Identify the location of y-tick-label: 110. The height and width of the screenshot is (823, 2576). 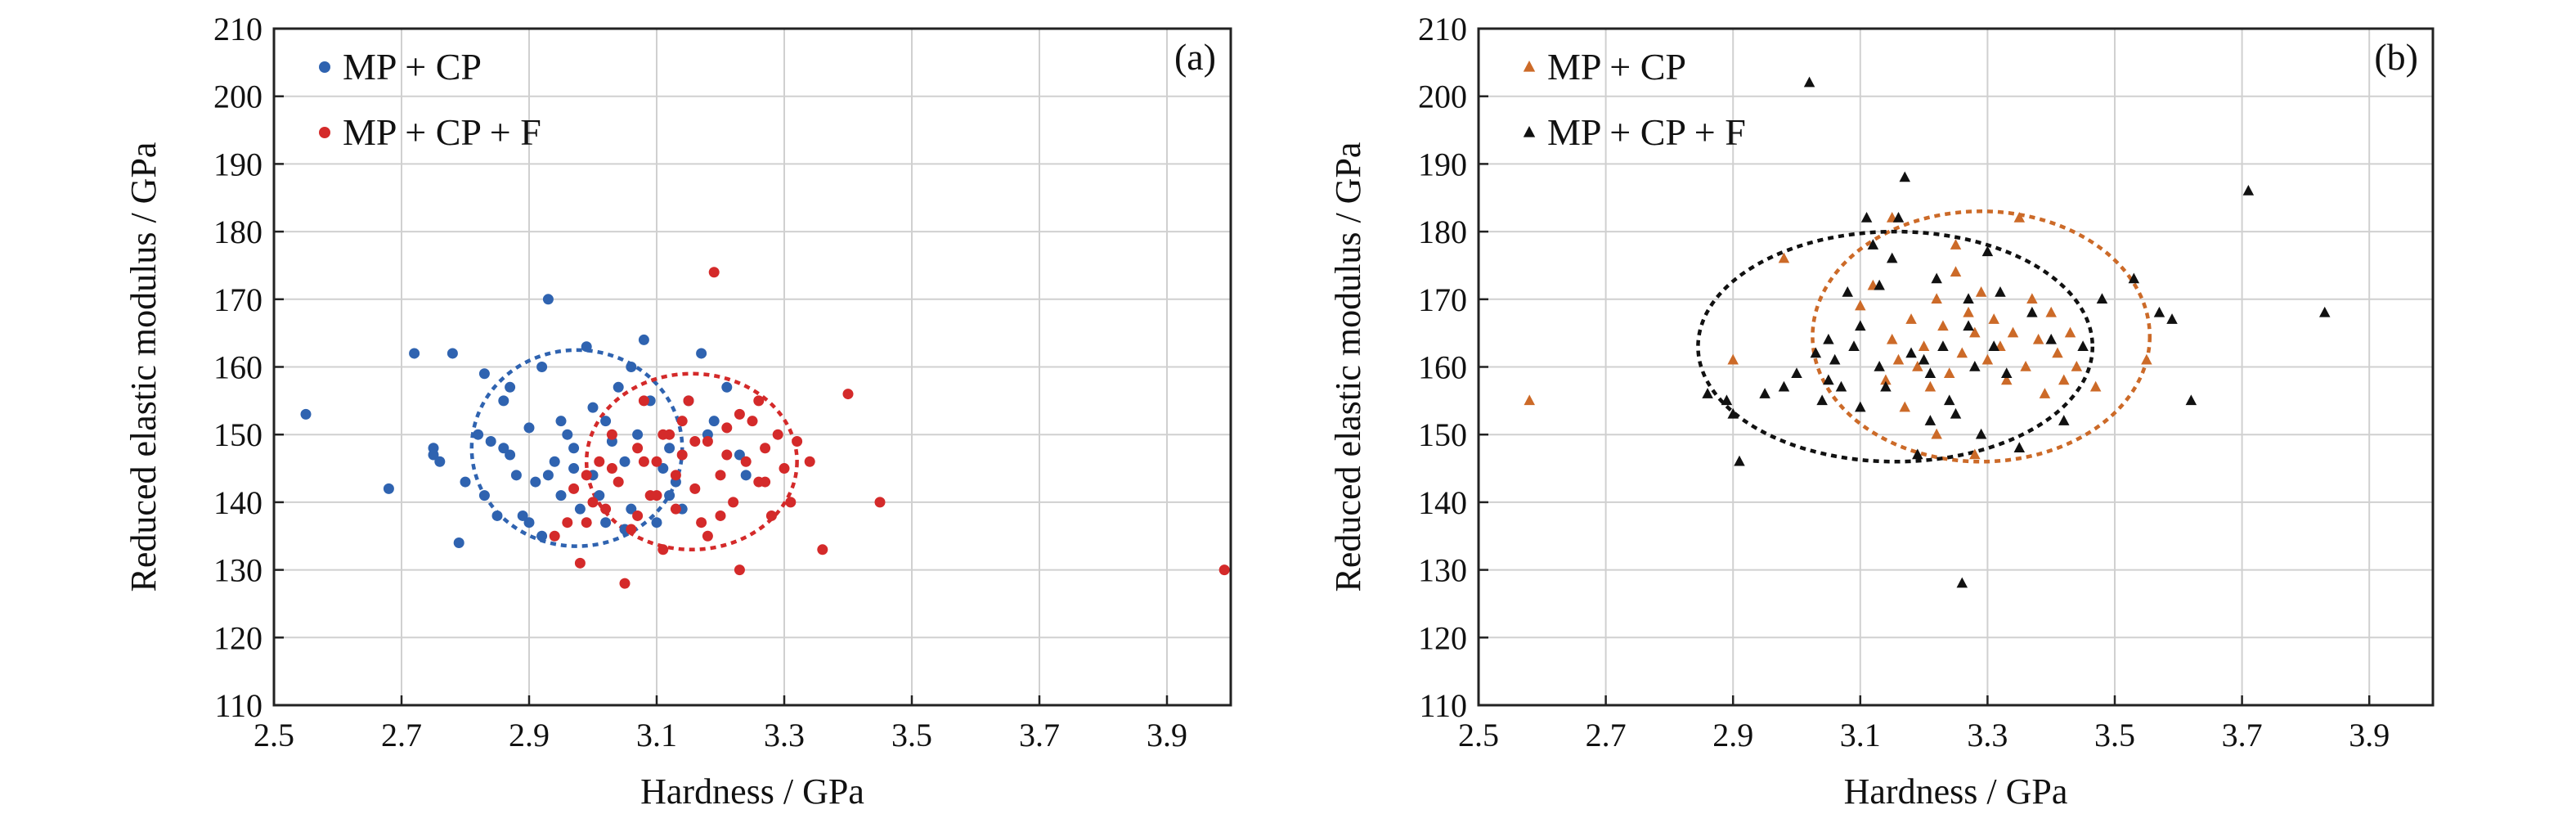
(1443, 705).